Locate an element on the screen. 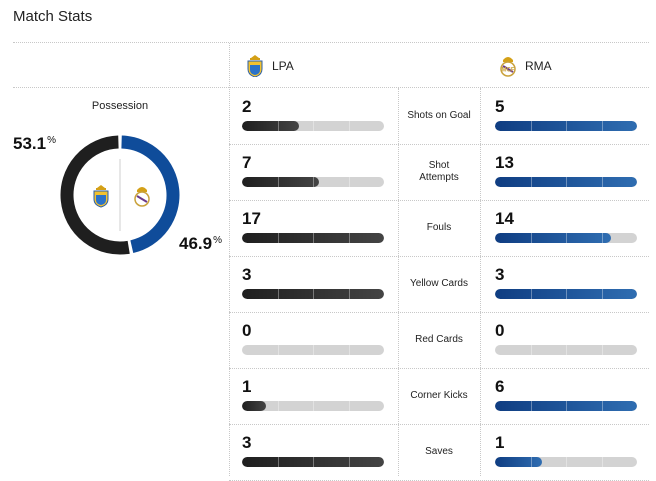 Image resolution: width=656 pixels, height=481 pixels. stat-label: Corner Kicks is located at coordinates (439, 396).